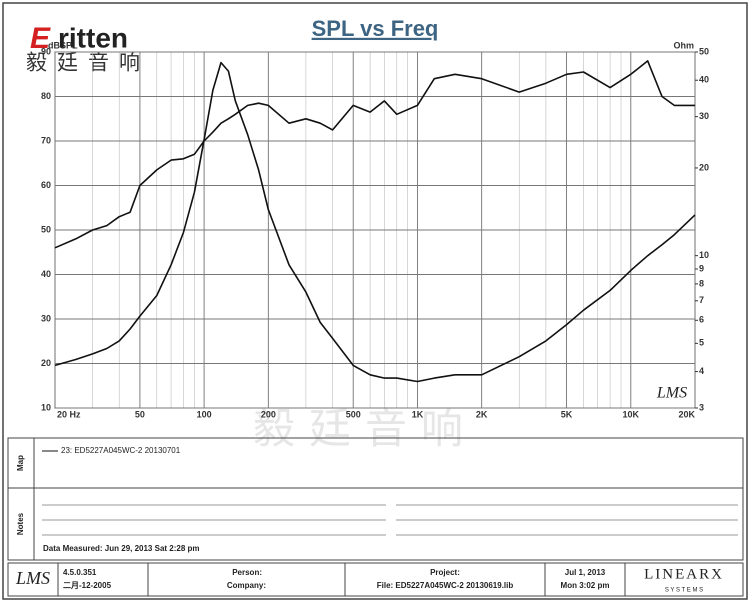 This screenshot has width=750, height=602. Describe the element at coordinates (88, 63) in the screenshot. I see `logo-cn: 毅廷音响` at that location.